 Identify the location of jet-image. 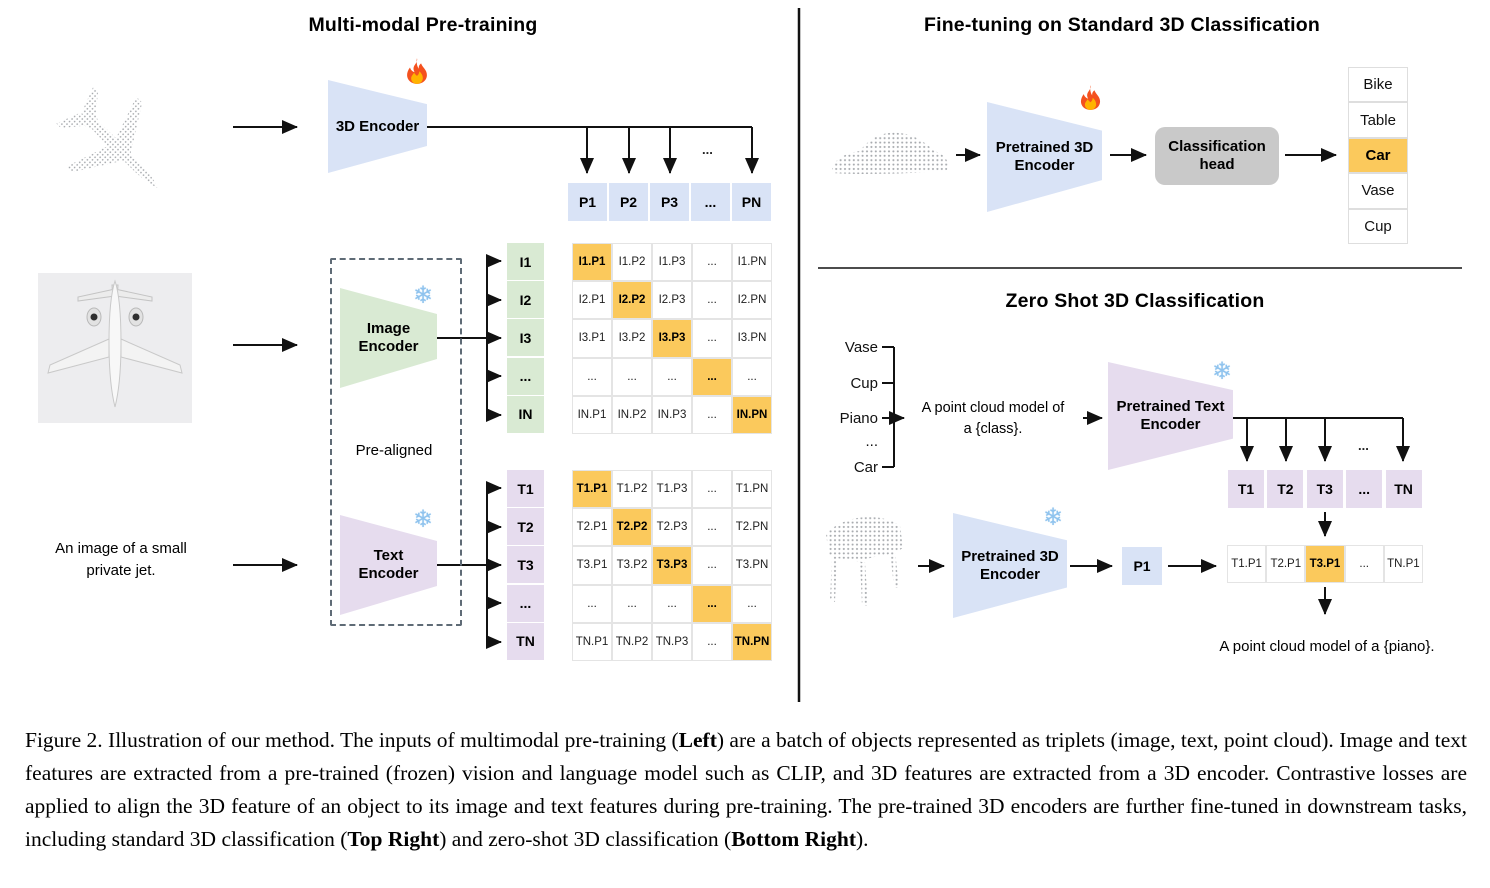
(115, 348).